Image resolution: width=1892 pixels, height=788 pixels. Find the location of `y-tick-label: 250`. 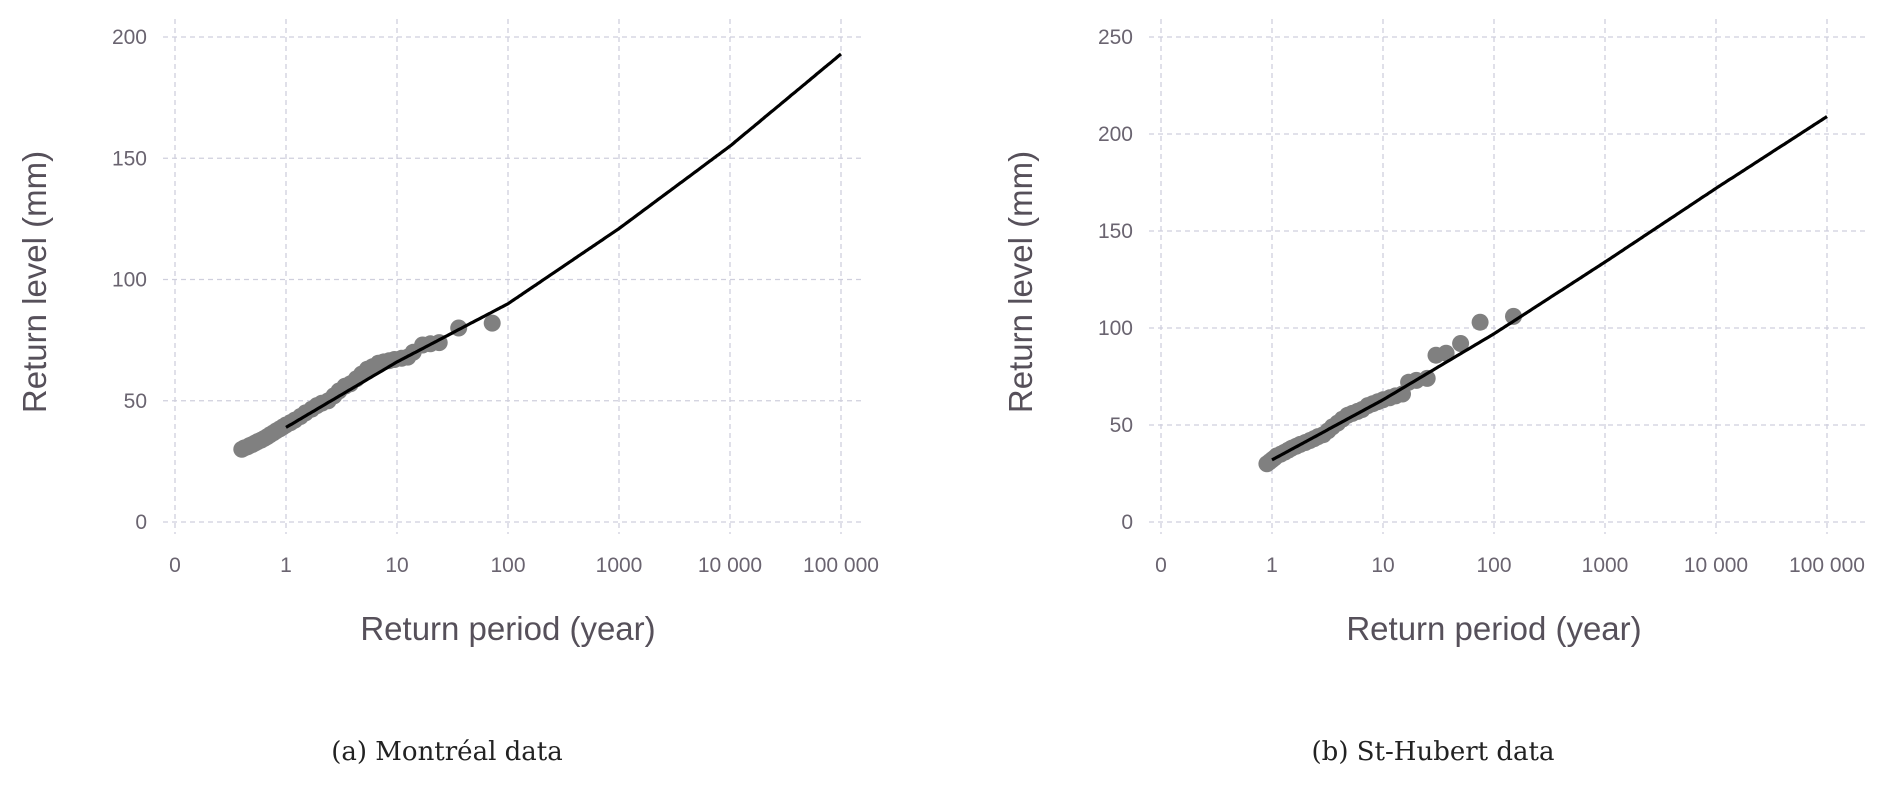

y-tick-label: 250 is located at coordinates (1115, 37).